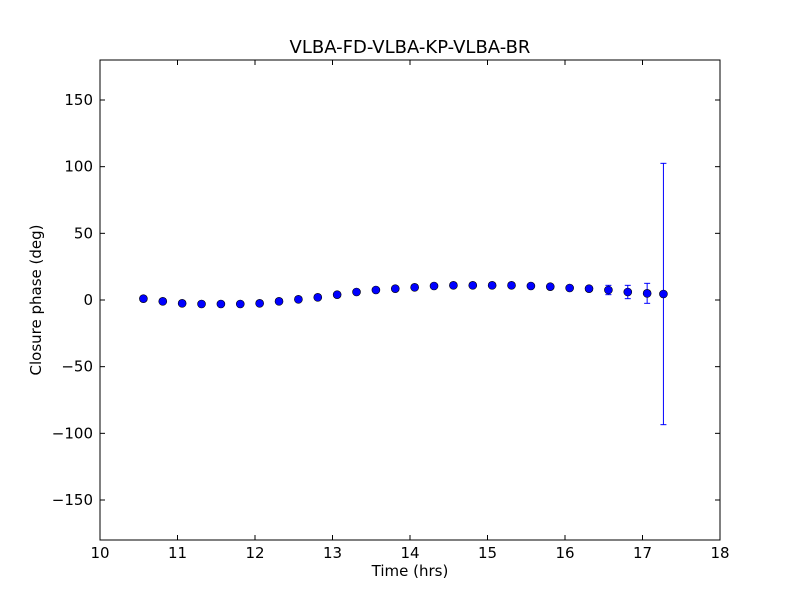 This screenshot has width=800, height=600. Describe the element at coordinates (99, 553) in the screenshot. I see `x-tick-label: 10` at that location.